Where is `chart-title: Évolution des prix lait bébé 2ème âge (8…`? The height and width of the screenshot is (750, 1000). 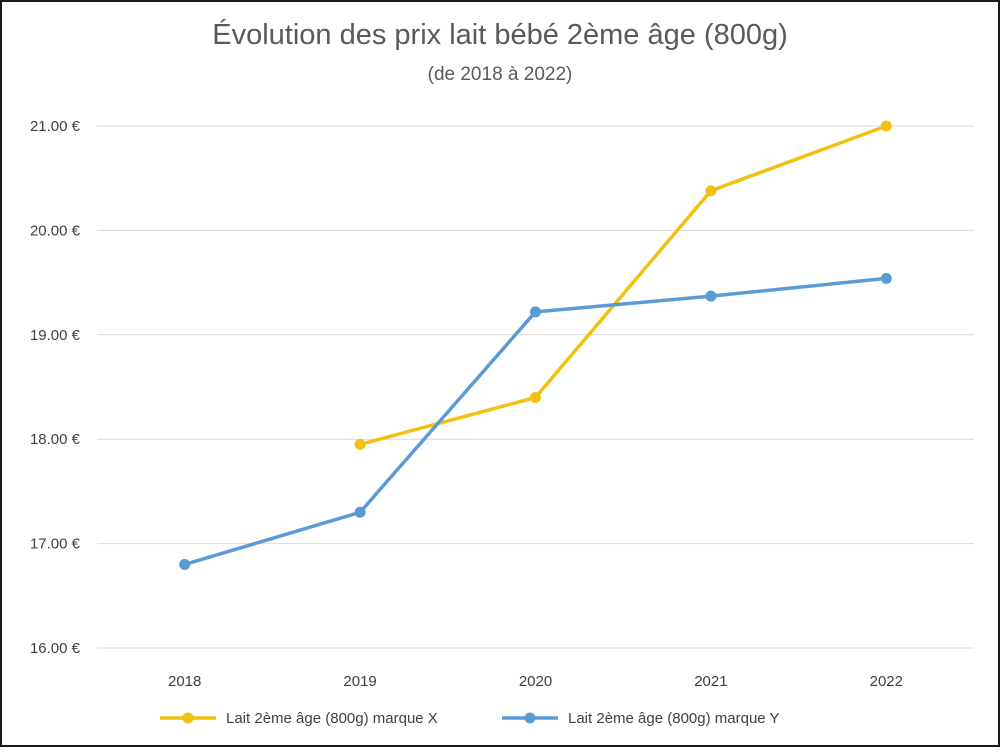
chart-title: Évolution des prix lait bébé 2ème âge (8… is located at coordinates (500, 34).